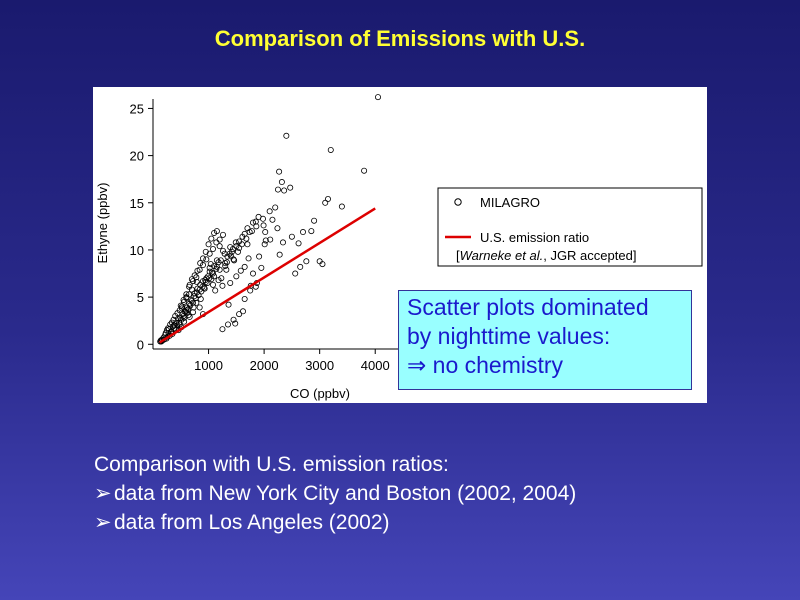 The width and height of the screenshot is (800, 600). What do you see at coordinates (510, 202) in the screenshot?
I see `legend-label-milagro: MILAGRO` at bounding box center [510, 202].